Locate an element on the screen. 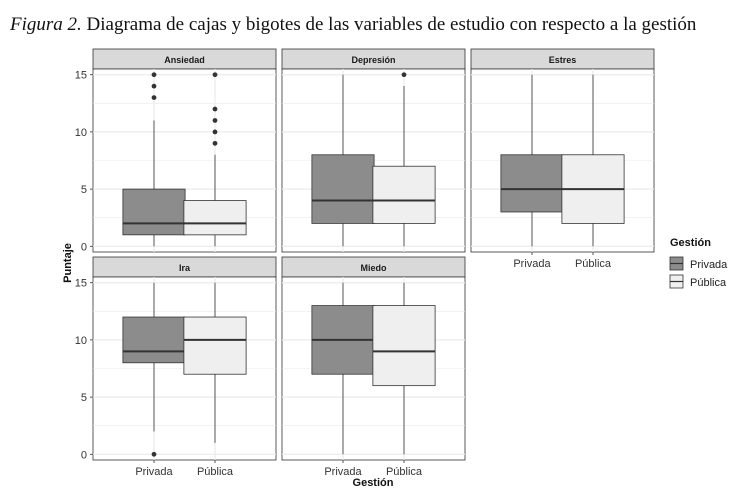  strip-label-ansiedad: Ansiedad is located at coordinates (184, 60).